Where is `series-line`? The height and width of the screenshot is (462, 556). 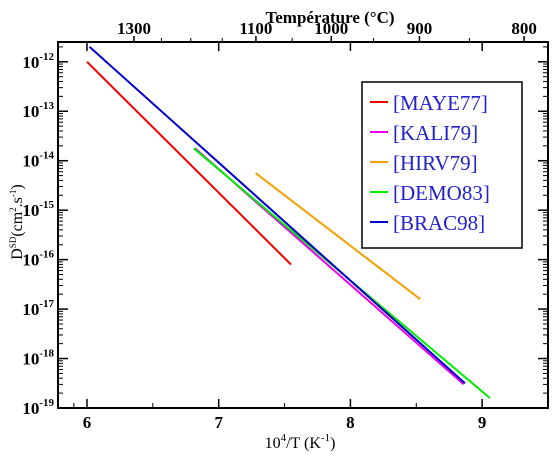
series-line is located at coordinates (337, 236).